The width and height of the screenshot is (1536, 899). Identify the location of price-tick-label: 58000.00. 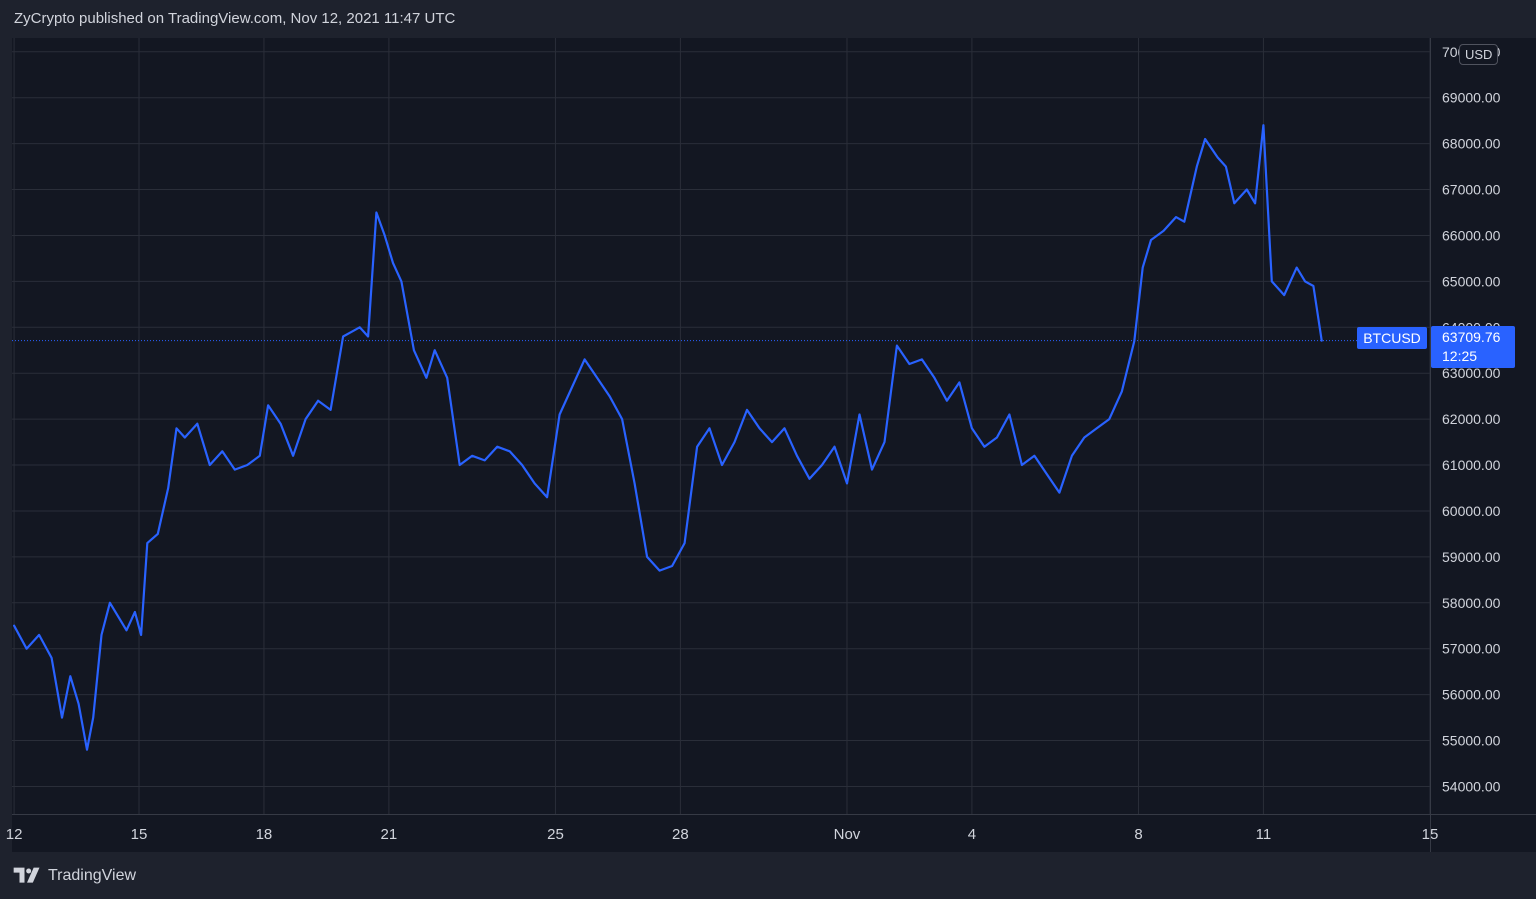
(1471, 603).